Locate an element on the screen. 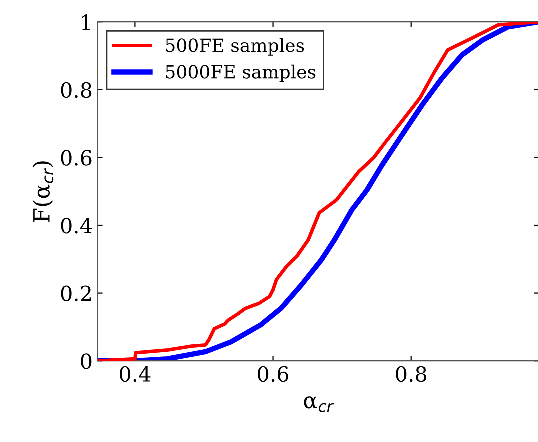 This screenshot has width=538, height=442. legend-label: 5000FE samples is located at coordinates (241, 73).